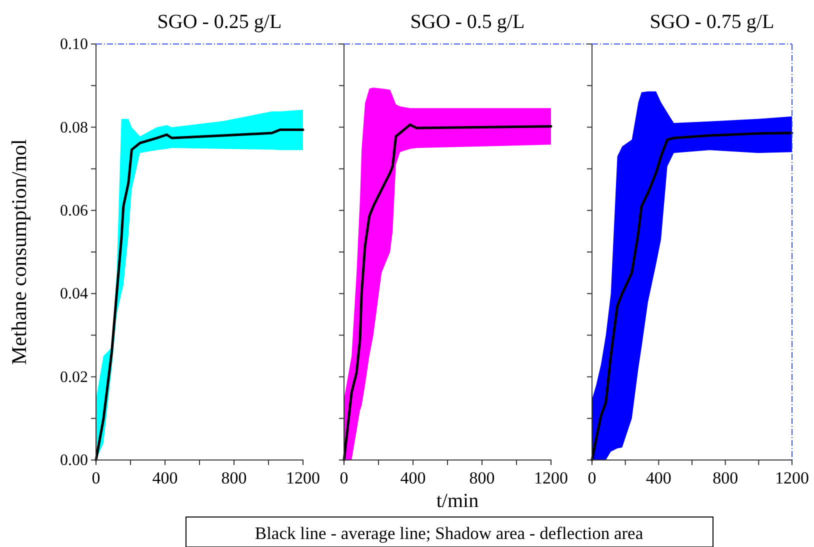 The width and height of the screenshot is (814, 547). What do you see at coordinates (19, 251) in the screenshot?
I see `y-axis-title: Methane consumption/mol` at bounding box center [19, 251].